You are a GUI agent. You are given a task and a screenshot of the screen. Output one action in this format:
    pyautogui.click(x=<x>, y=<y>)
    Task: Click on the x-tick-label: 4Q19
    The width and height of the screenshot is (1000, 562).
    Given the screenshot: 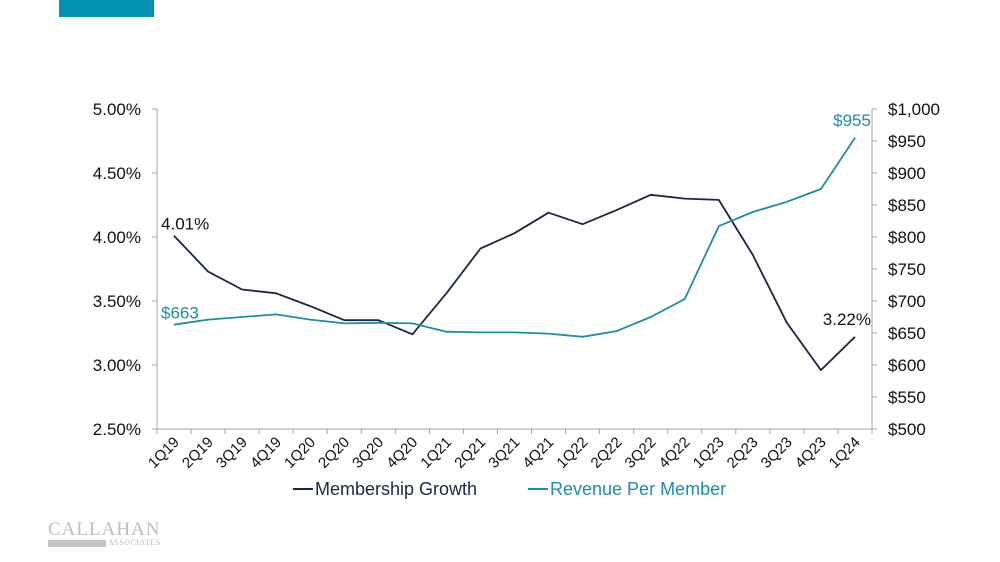 What is the action you would take?
    pyautogui.click(x=266, y=453)
    